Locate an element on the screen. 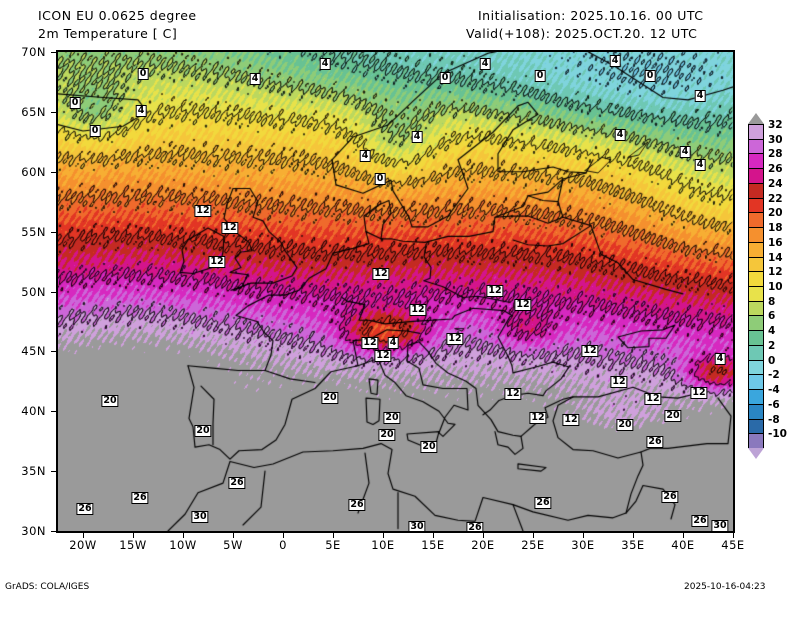 This screenshot has height=618, width=800. x-tick-label: 15W is located at coordinates (133, 545).